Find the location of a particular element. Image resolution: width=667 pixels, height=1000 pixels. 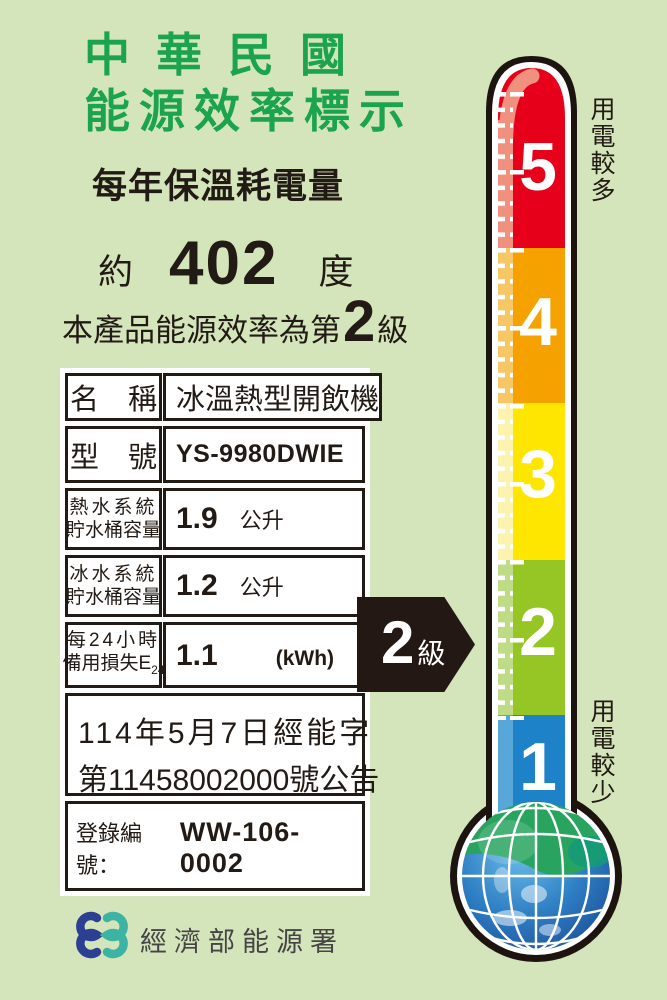

label-title-line2: 能源效率標示 is located at coordinates (249, 111).